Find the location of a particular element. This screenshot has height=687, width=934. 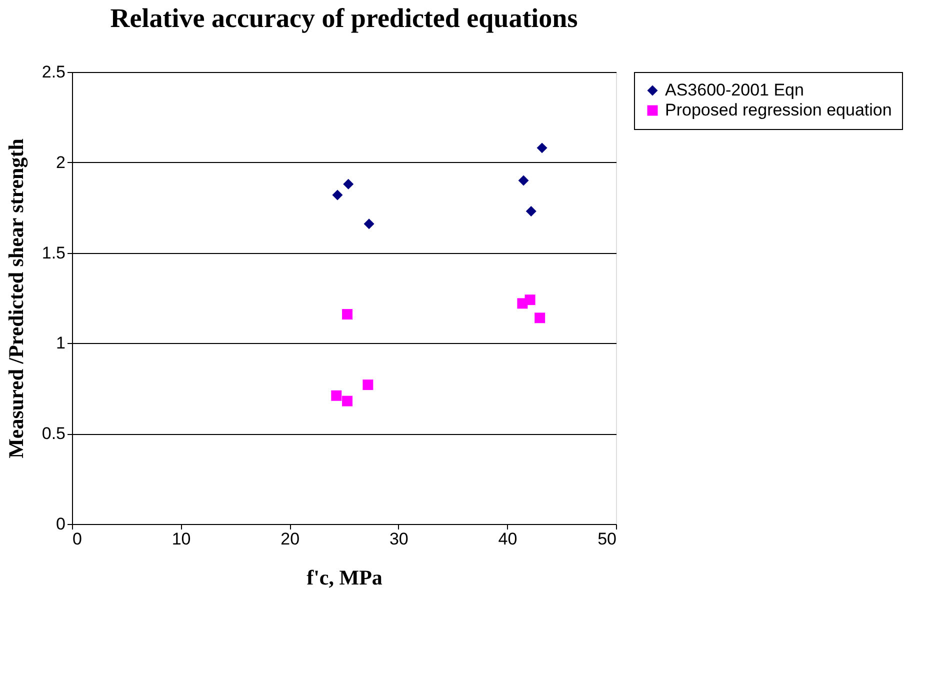

y-tick-label: 1.5 is located at coordinates (54, 252).